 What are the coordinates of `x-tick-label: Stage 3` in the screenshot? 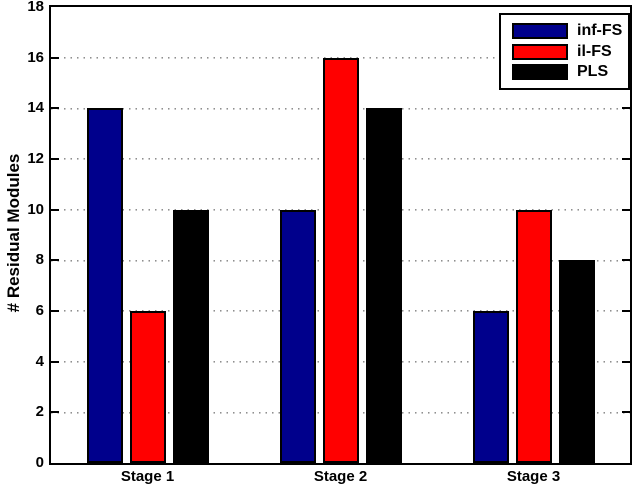 It's located at (533, 476).